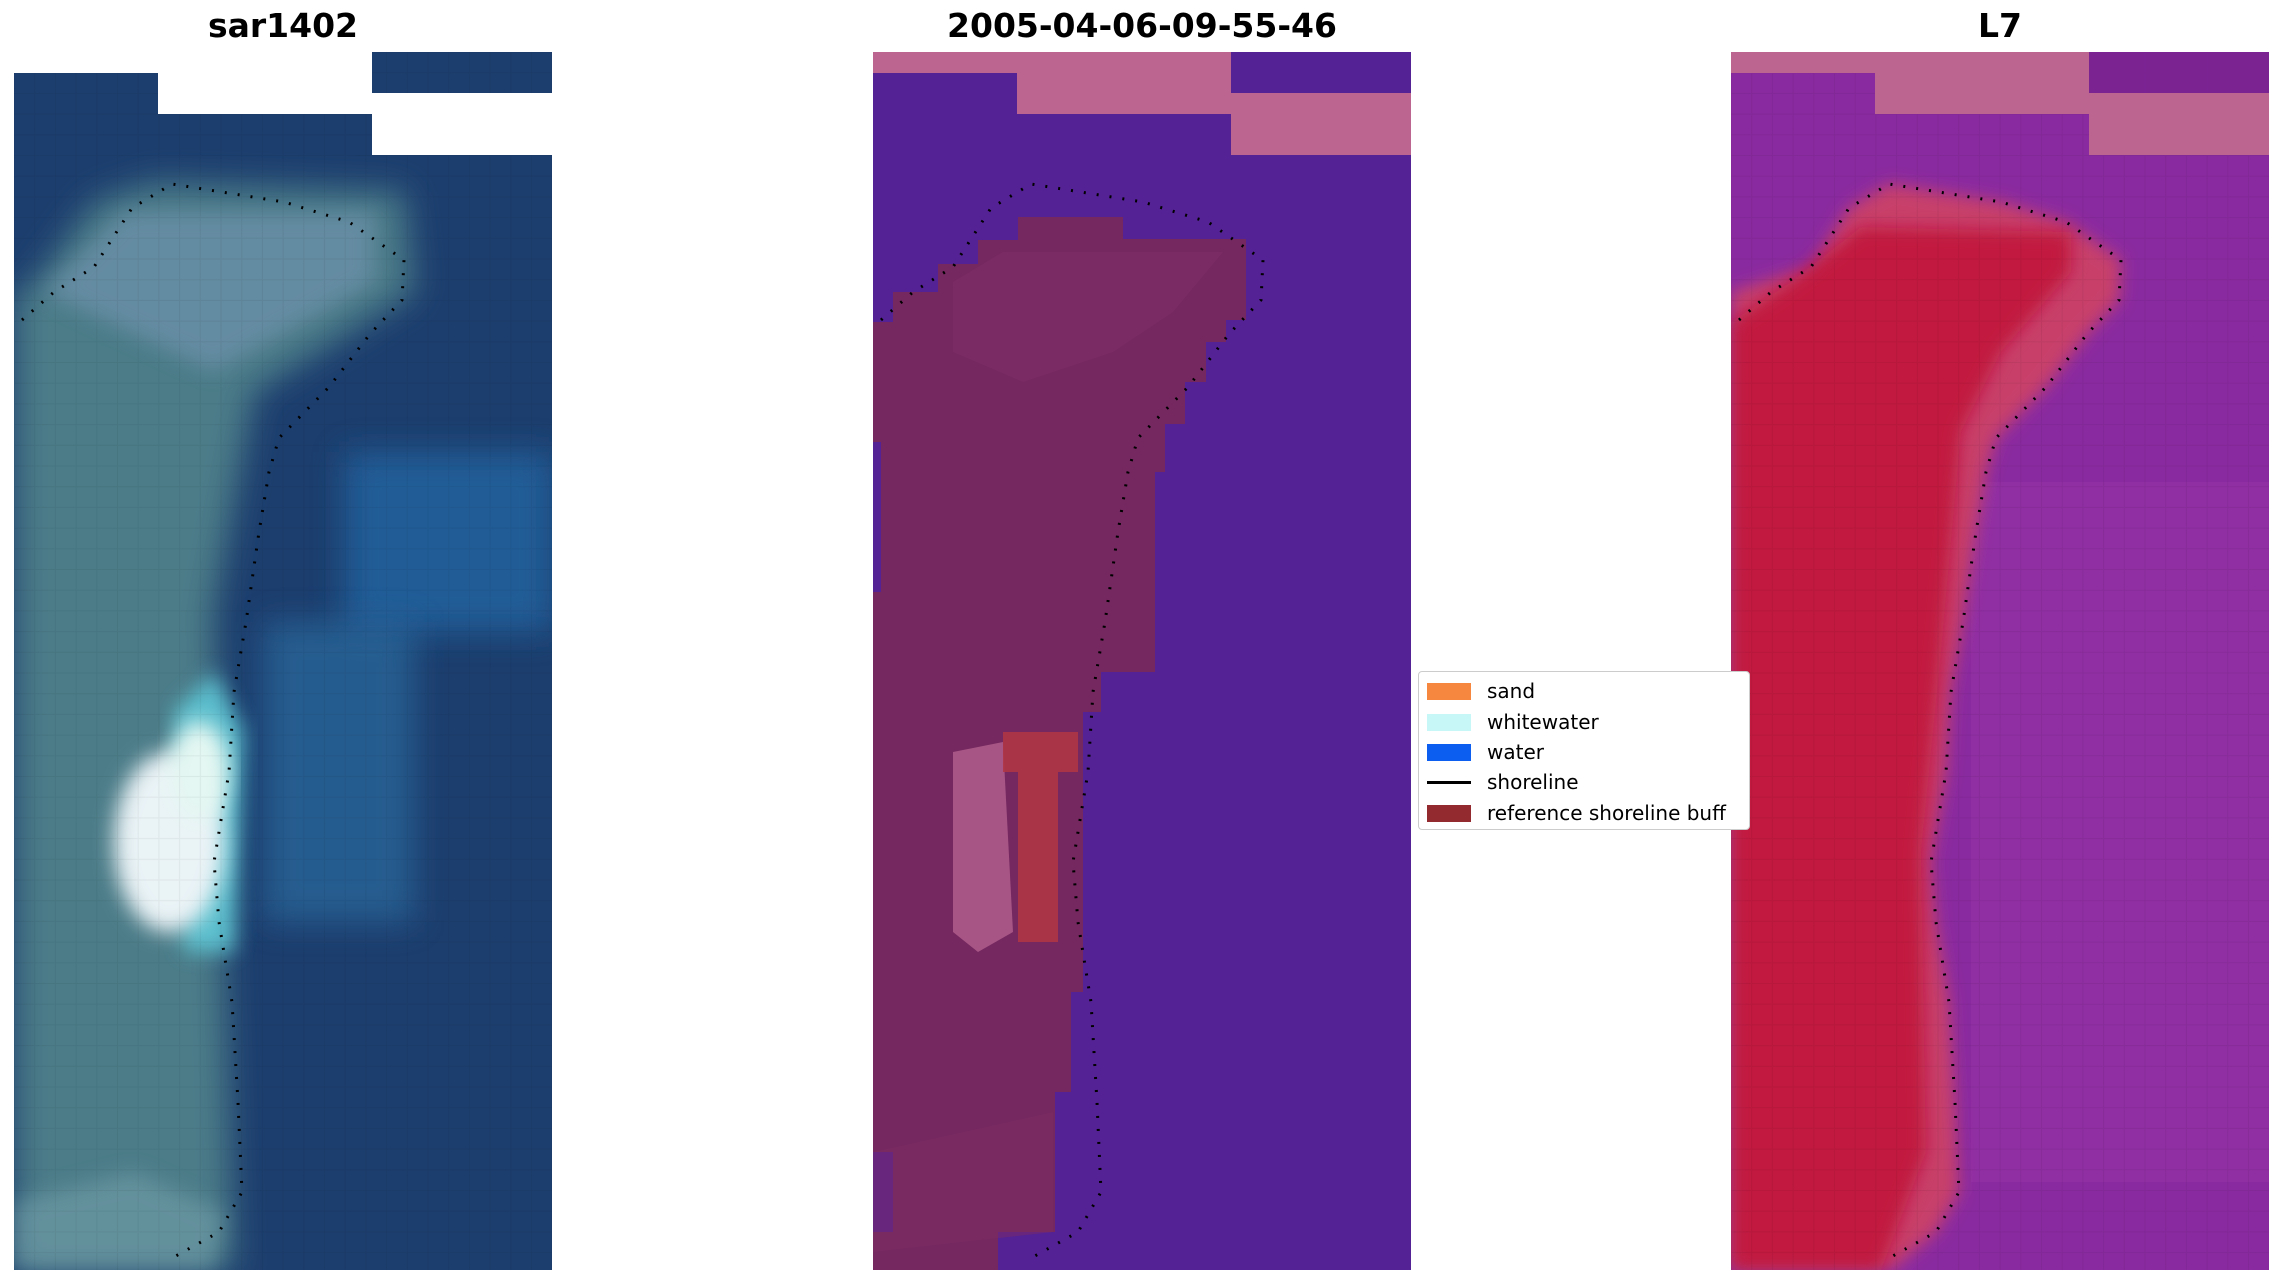  I want to click on panel-title-index: L7, so click(2000, 25).